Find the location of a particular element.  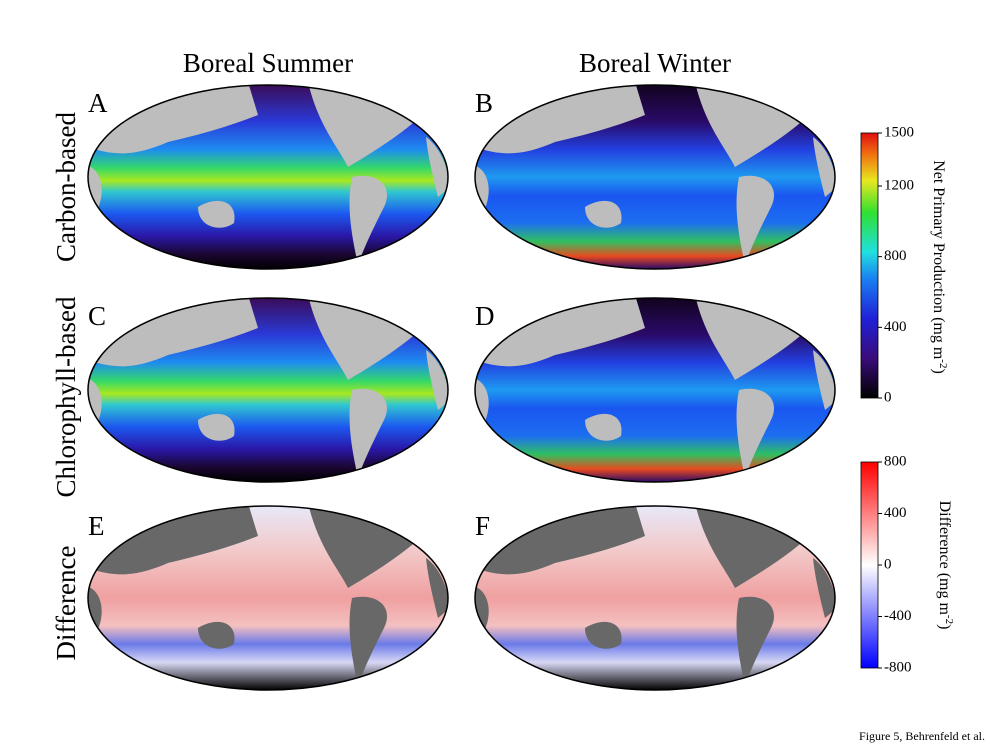

tick-label: -400 is located at coordinates (898, 616).